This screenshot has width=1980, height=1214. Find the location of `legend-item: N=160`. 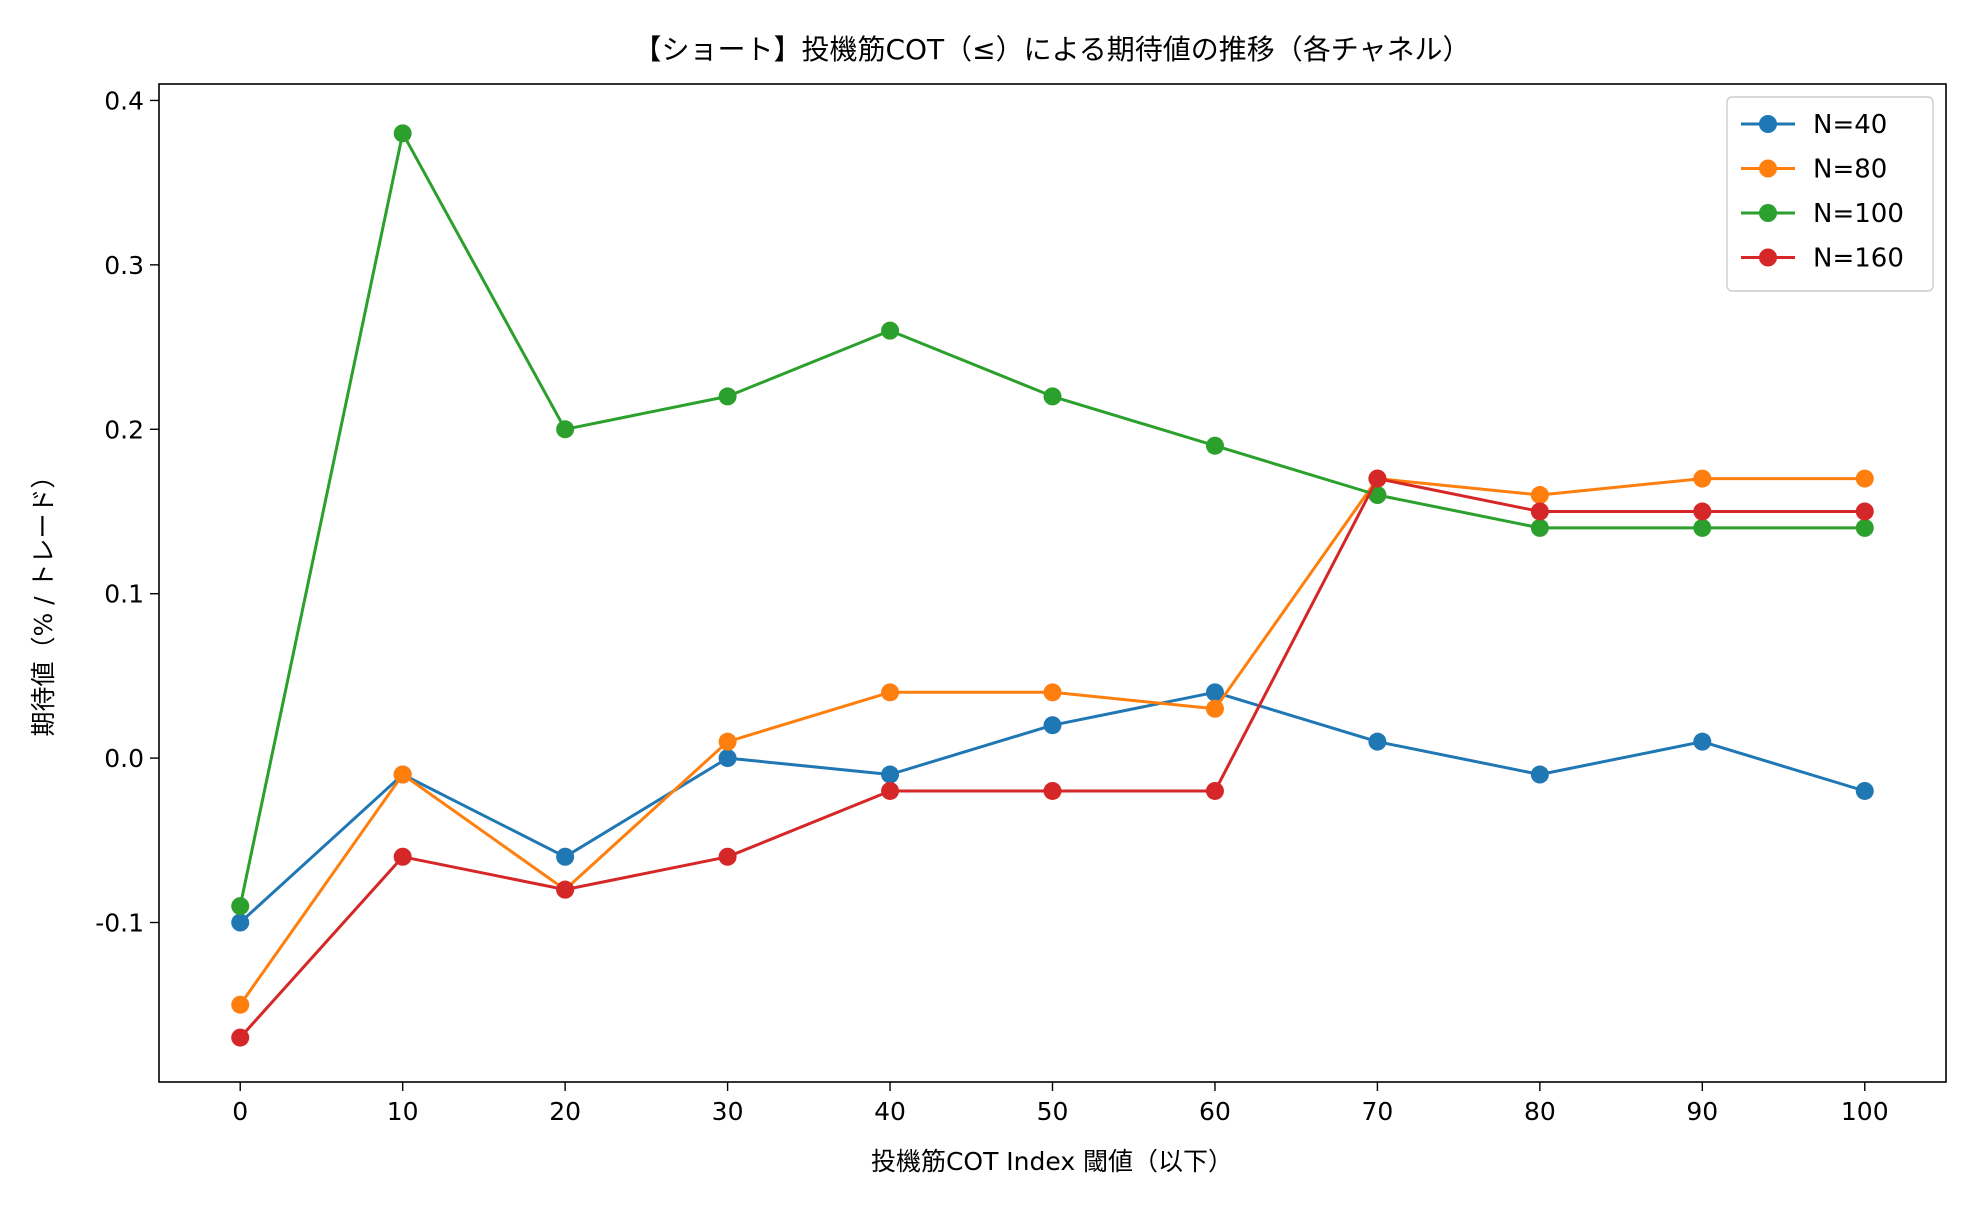

legend-item: N=160 is located at coordinates (1822, 259).